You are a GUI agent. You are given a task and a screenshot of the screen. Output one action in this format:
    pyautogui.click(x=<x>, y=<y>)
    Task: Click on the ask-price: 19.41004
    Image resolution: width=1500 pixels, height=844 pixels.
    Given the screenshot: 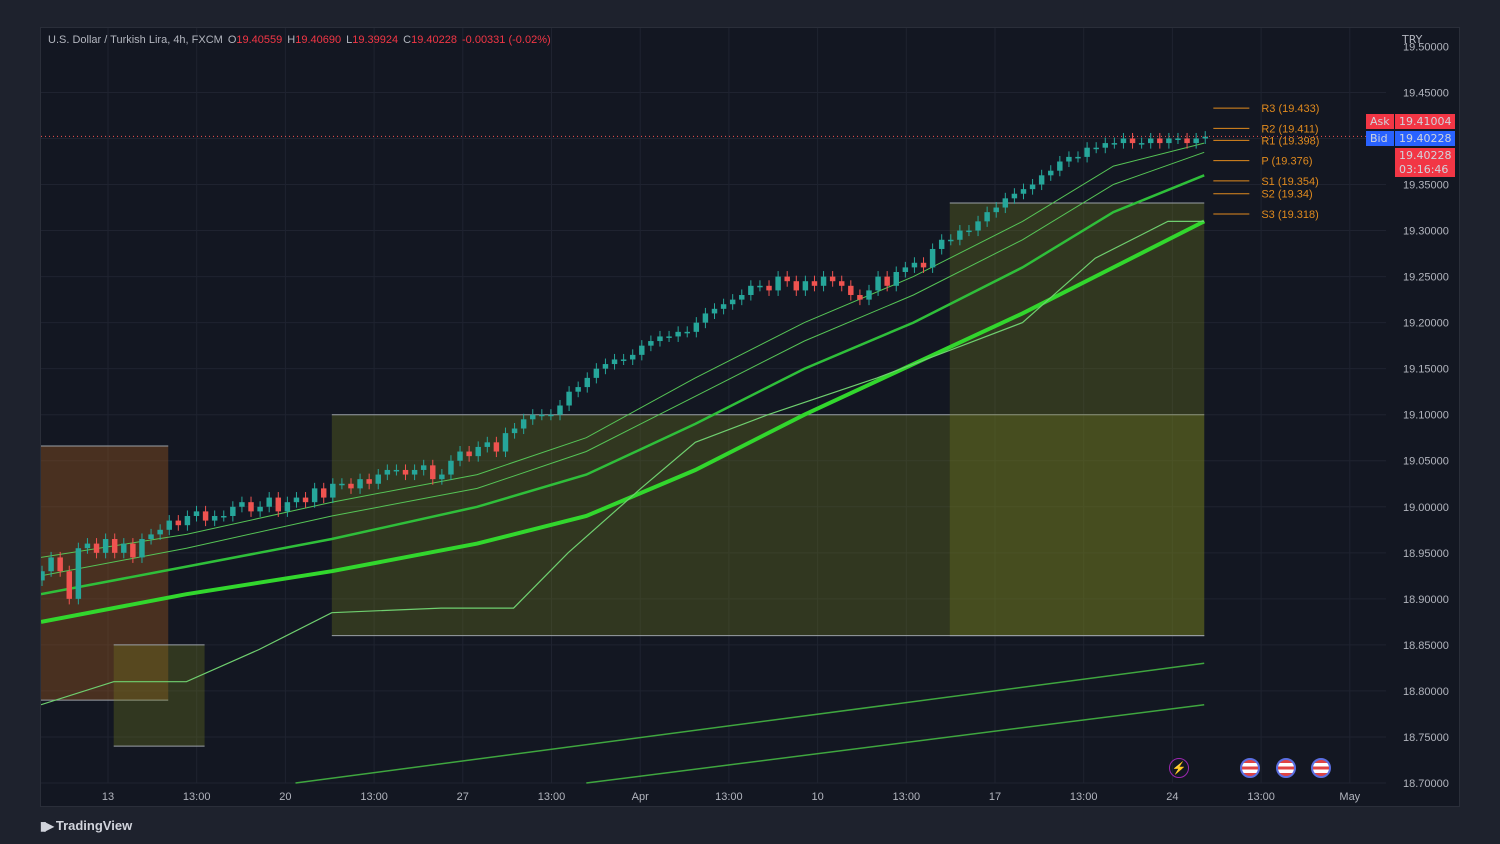 What is the action you would take?
    pyautogui.click(x=1425, y=121)
    